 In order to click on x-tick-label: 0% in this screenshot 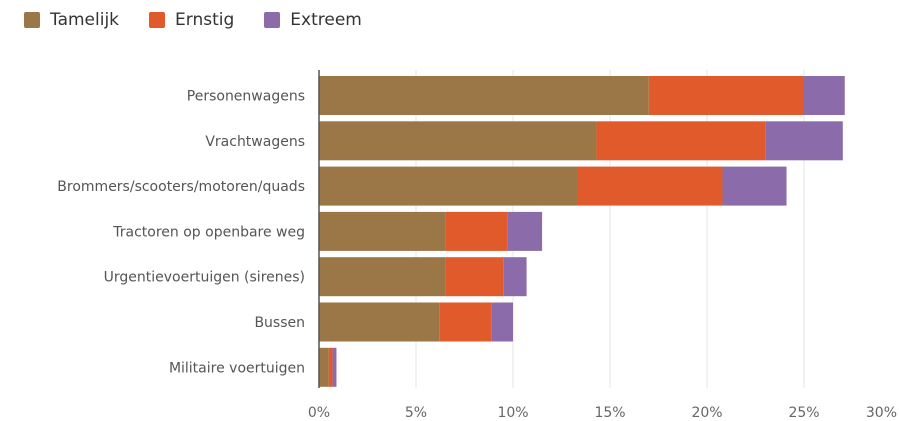, I will do `click(319, 413)`.